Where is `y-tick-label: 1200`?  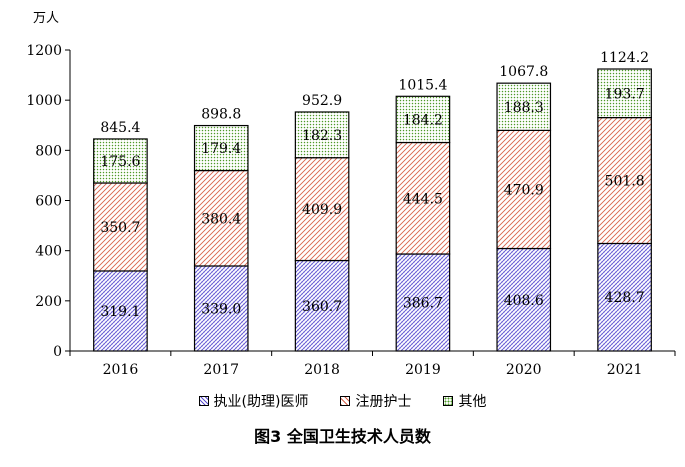
y-tick-label: 1200 is located at coordinates (44, 51).